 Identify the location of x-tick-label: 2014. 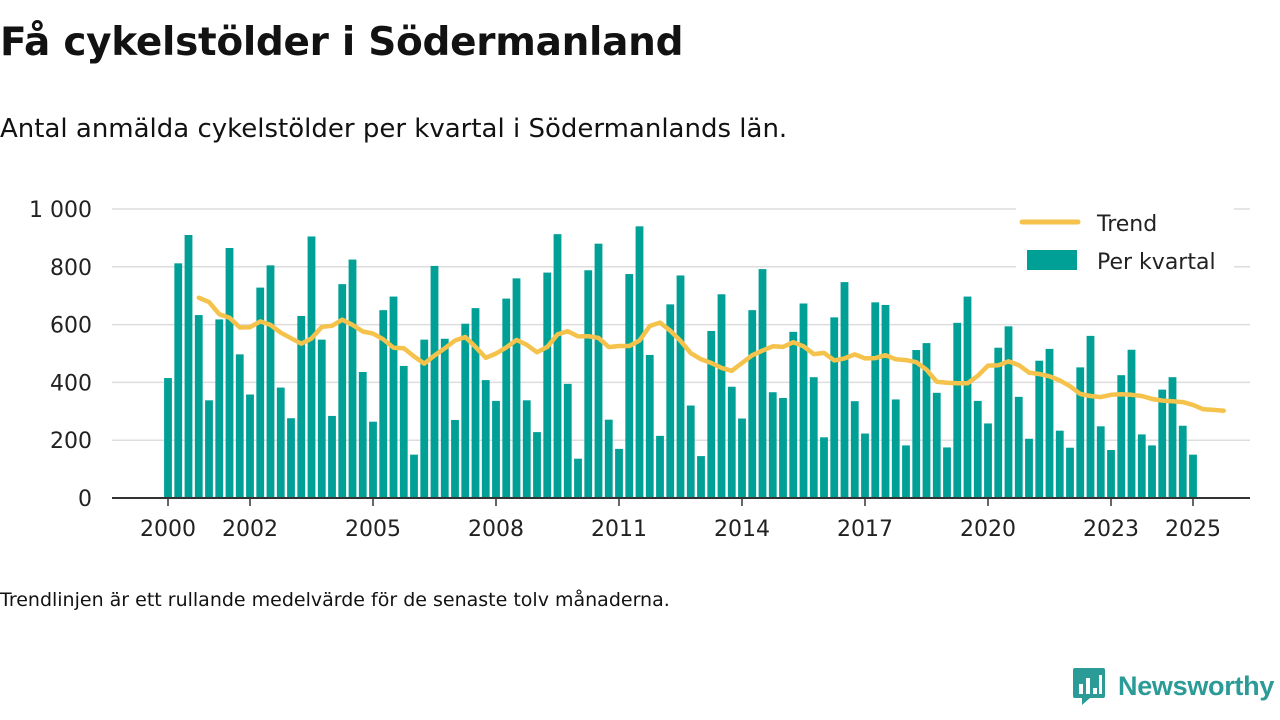
(742, 529).